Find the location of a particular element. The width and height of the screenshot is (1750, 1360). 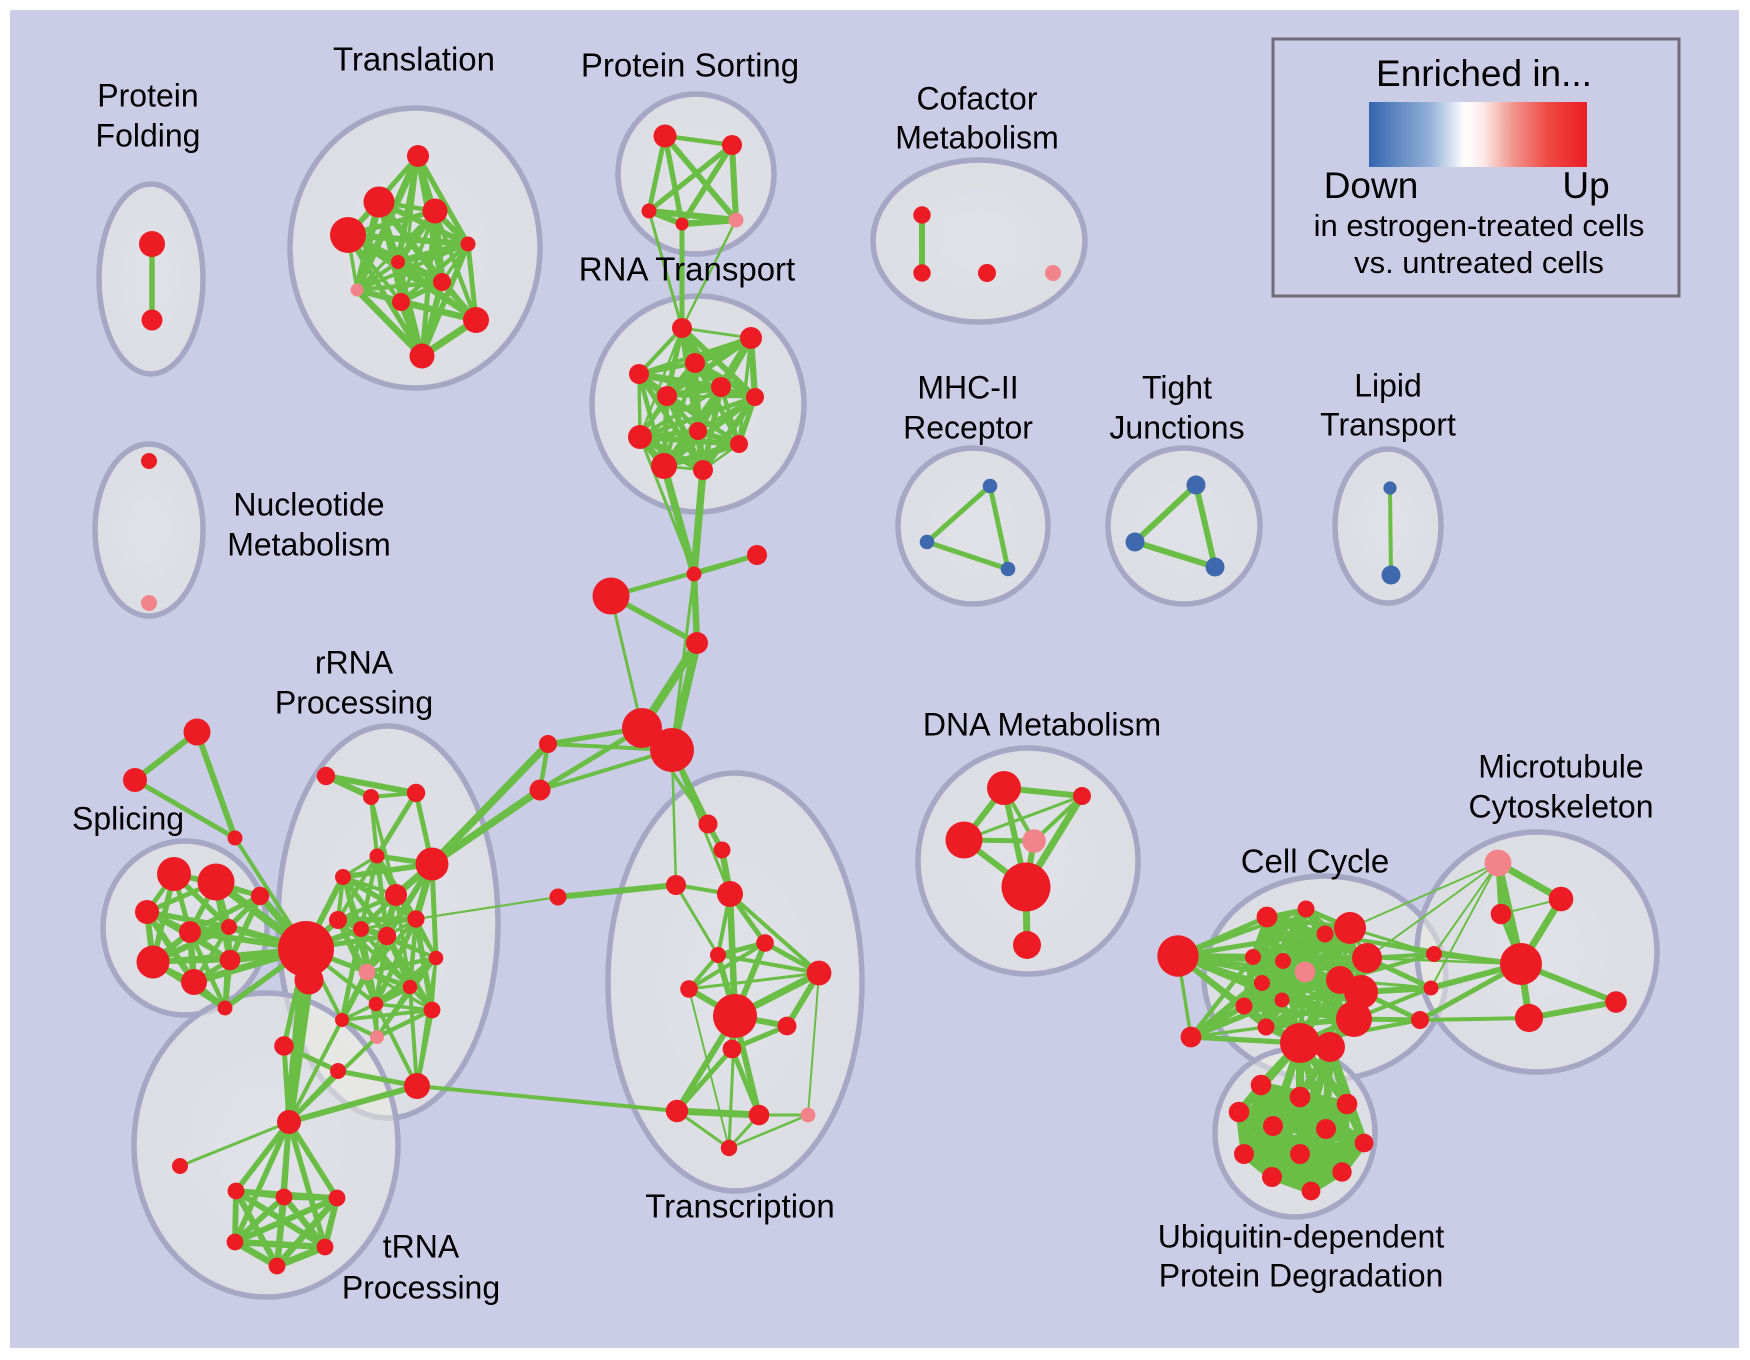

svg-text: tRNA is located at coordinates (421, 1246).